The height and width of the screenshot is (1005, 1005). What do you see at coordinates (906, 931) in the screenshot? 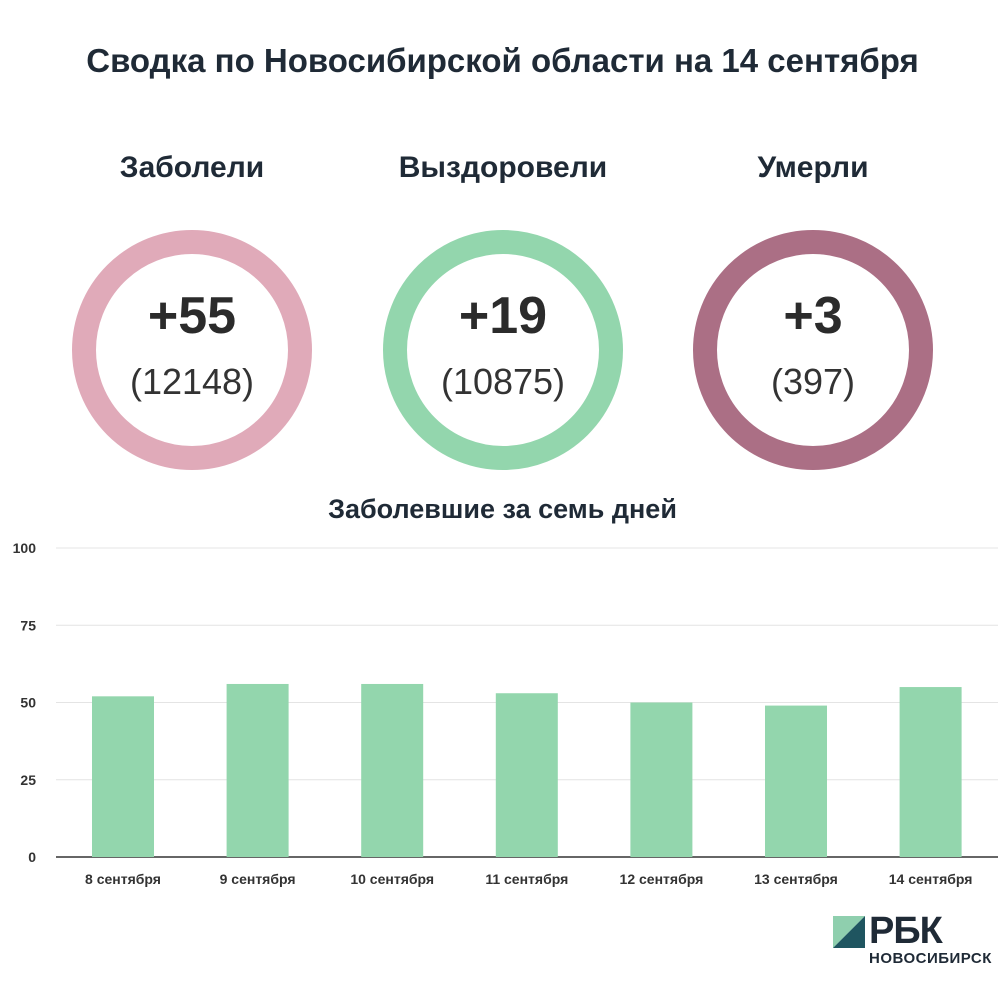
I see `rbc-logo-brand: РБК` at bounding box center [906, 931].